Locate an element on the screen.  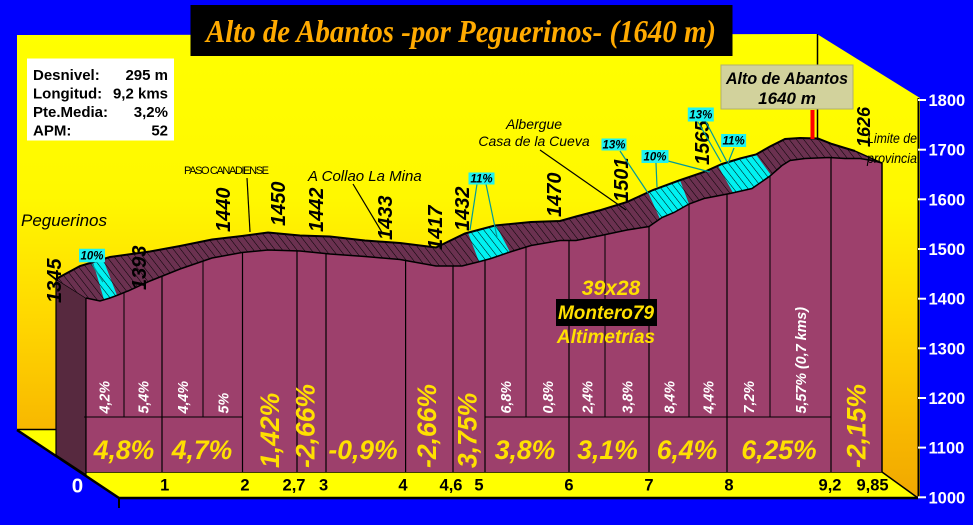
svg-text: 6,8% is located at coordinates (507, 397).